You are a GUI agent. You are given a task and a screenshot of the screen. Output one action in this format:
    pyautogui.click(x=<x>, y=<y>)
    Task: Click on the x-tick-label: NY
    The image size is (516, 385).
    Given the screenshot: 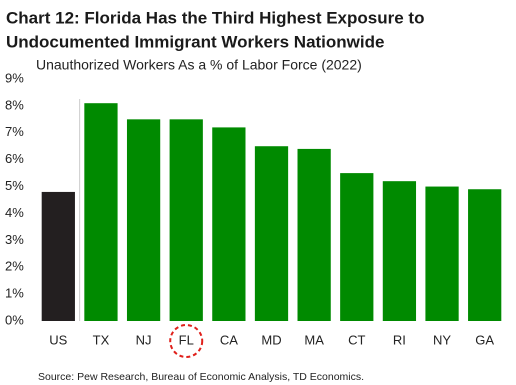 What is the action you would take?
    pyautogui.click(x=442, y=339)
    